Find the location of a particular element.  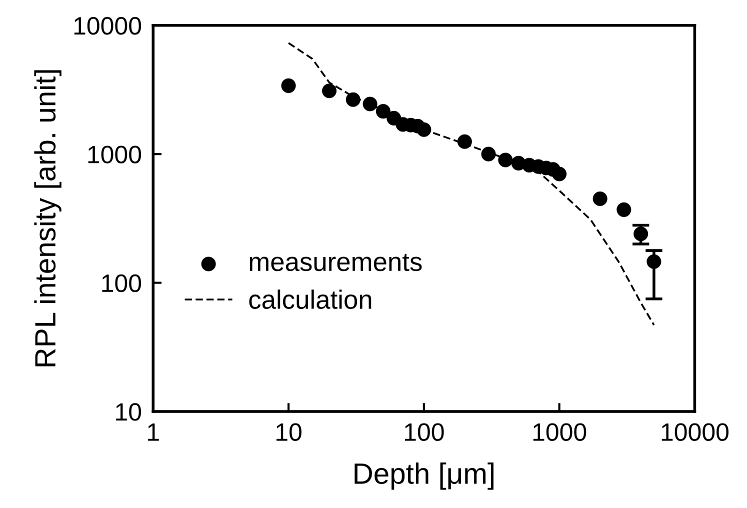

legend-label: measurements is located at coordinates (336, 263).